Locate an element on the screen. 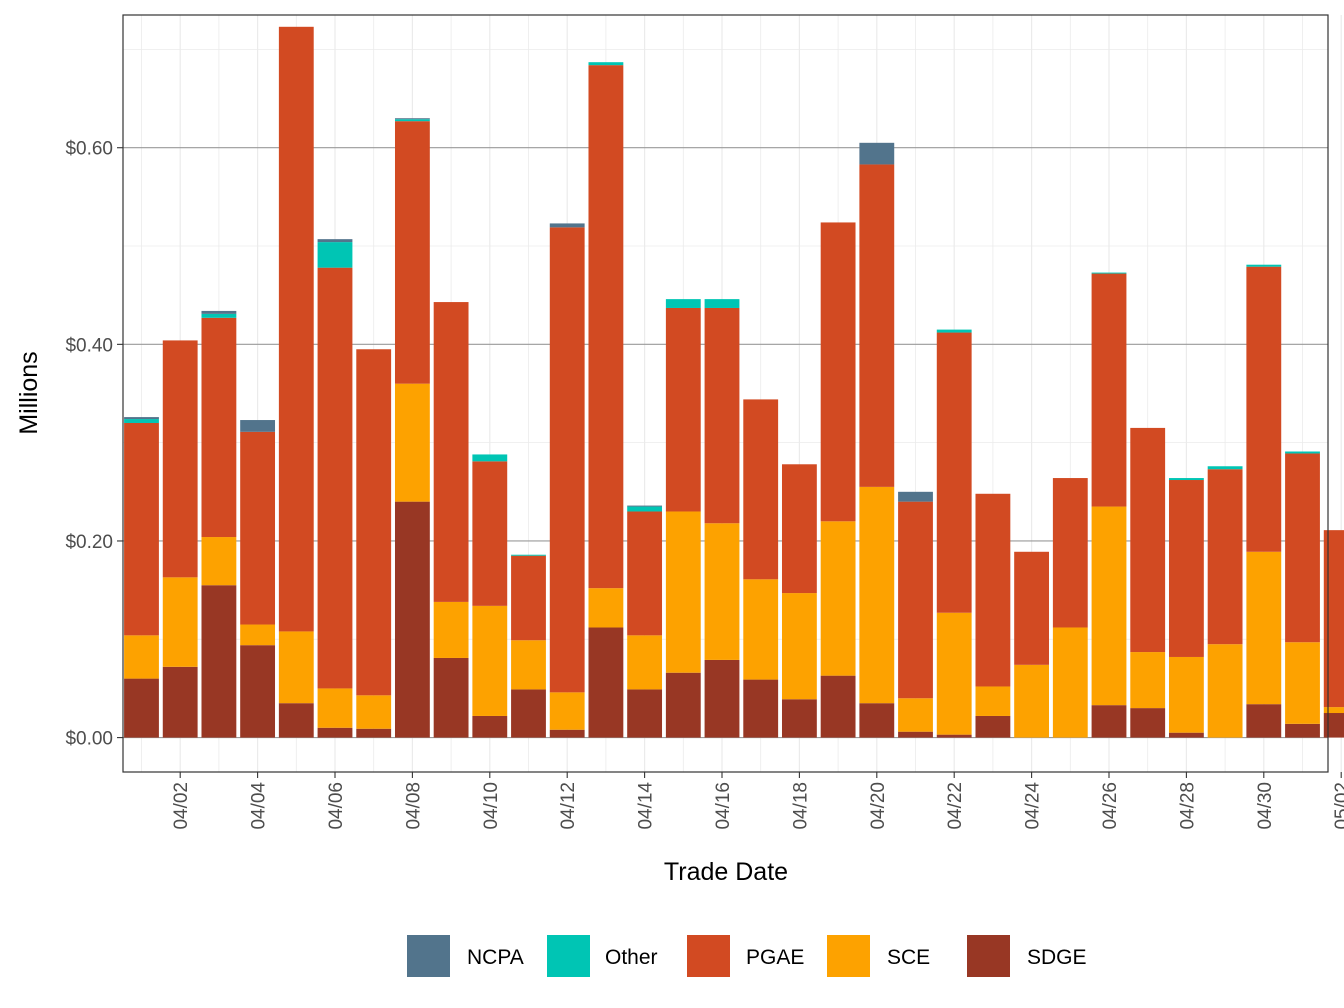 Image resolution: width=1344 pixels, height=1008 pixels. x-tick-label: 04/22 is located at coordinates (955, 806).